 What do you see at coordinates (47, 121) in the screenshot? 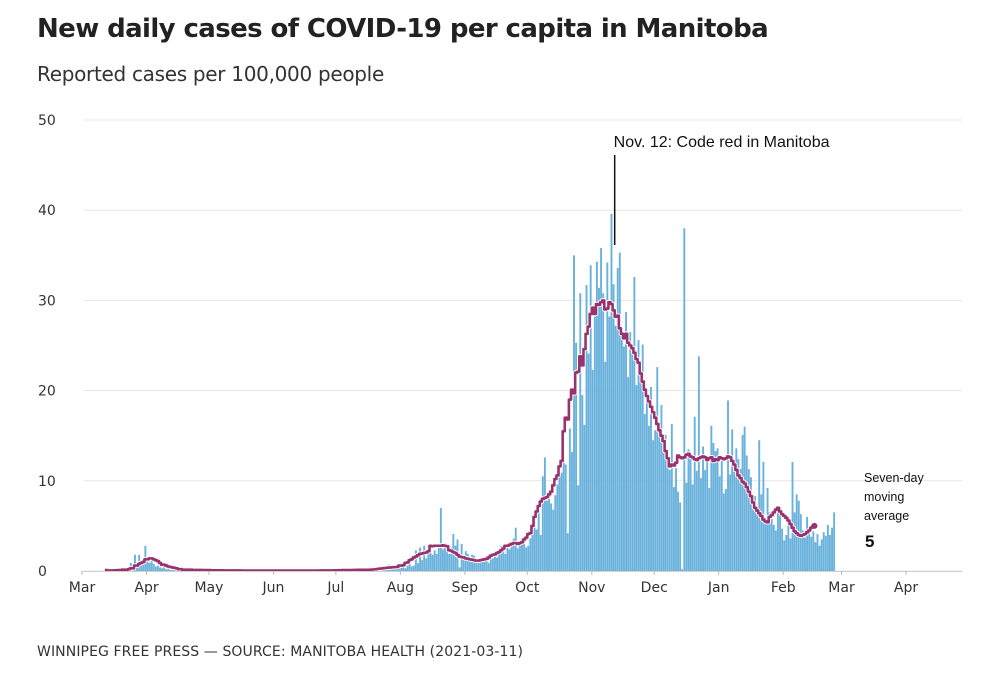
I see `y-tick-label: 50` at bounding box center [47, 121].